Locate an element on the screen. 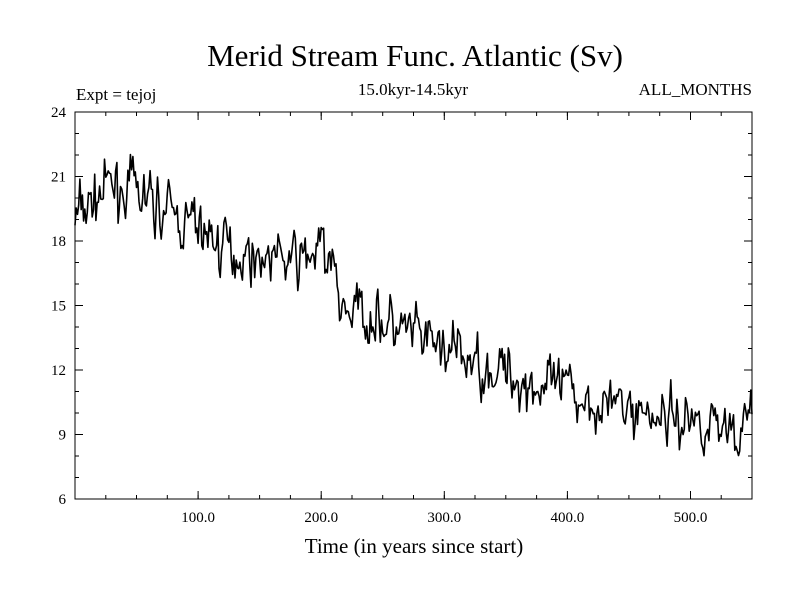  y-tick-label: 24 is located at coordinates (59, 113).